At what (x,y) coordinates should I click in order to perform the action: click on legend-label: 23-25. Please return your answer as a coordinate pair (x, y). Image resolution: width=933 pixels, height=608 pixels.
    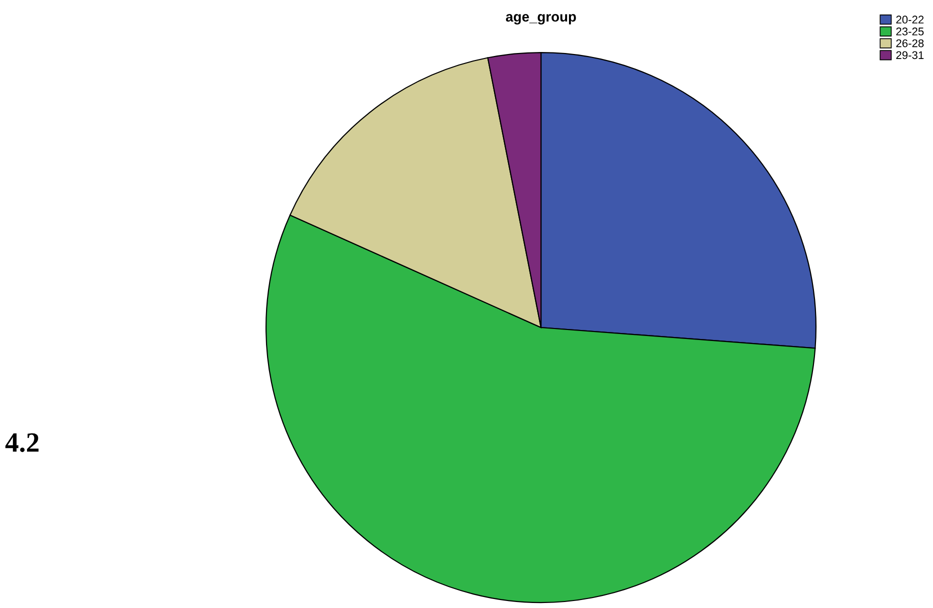
    Looking at the image, I should click on (910, 32).